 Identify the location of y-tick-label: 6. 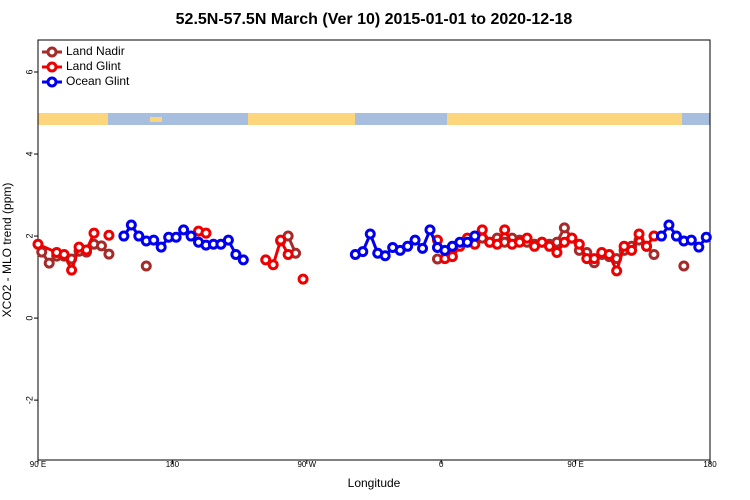
(29, 71).